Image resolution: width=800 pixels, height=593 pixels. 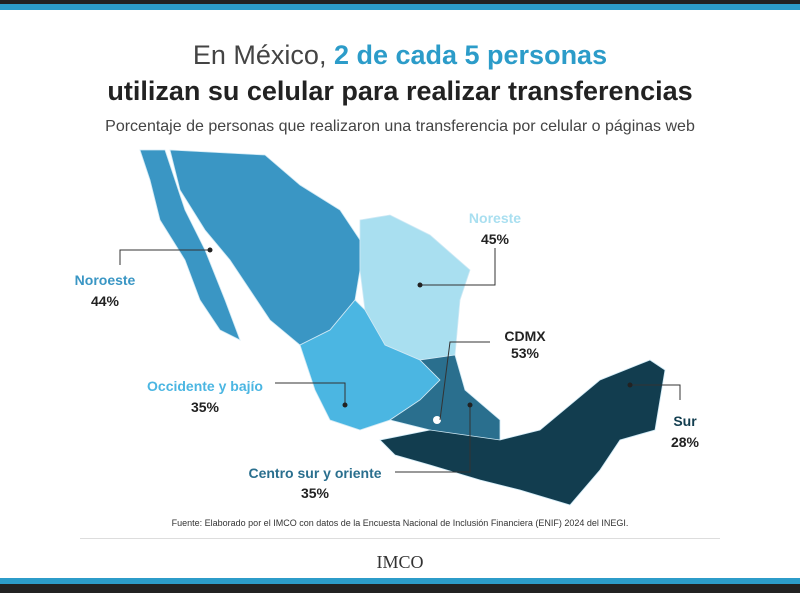 What do you see at coordinates (400, 588) in the screenshot?
I see `bottom-bar` at bounding box center [400, 588].